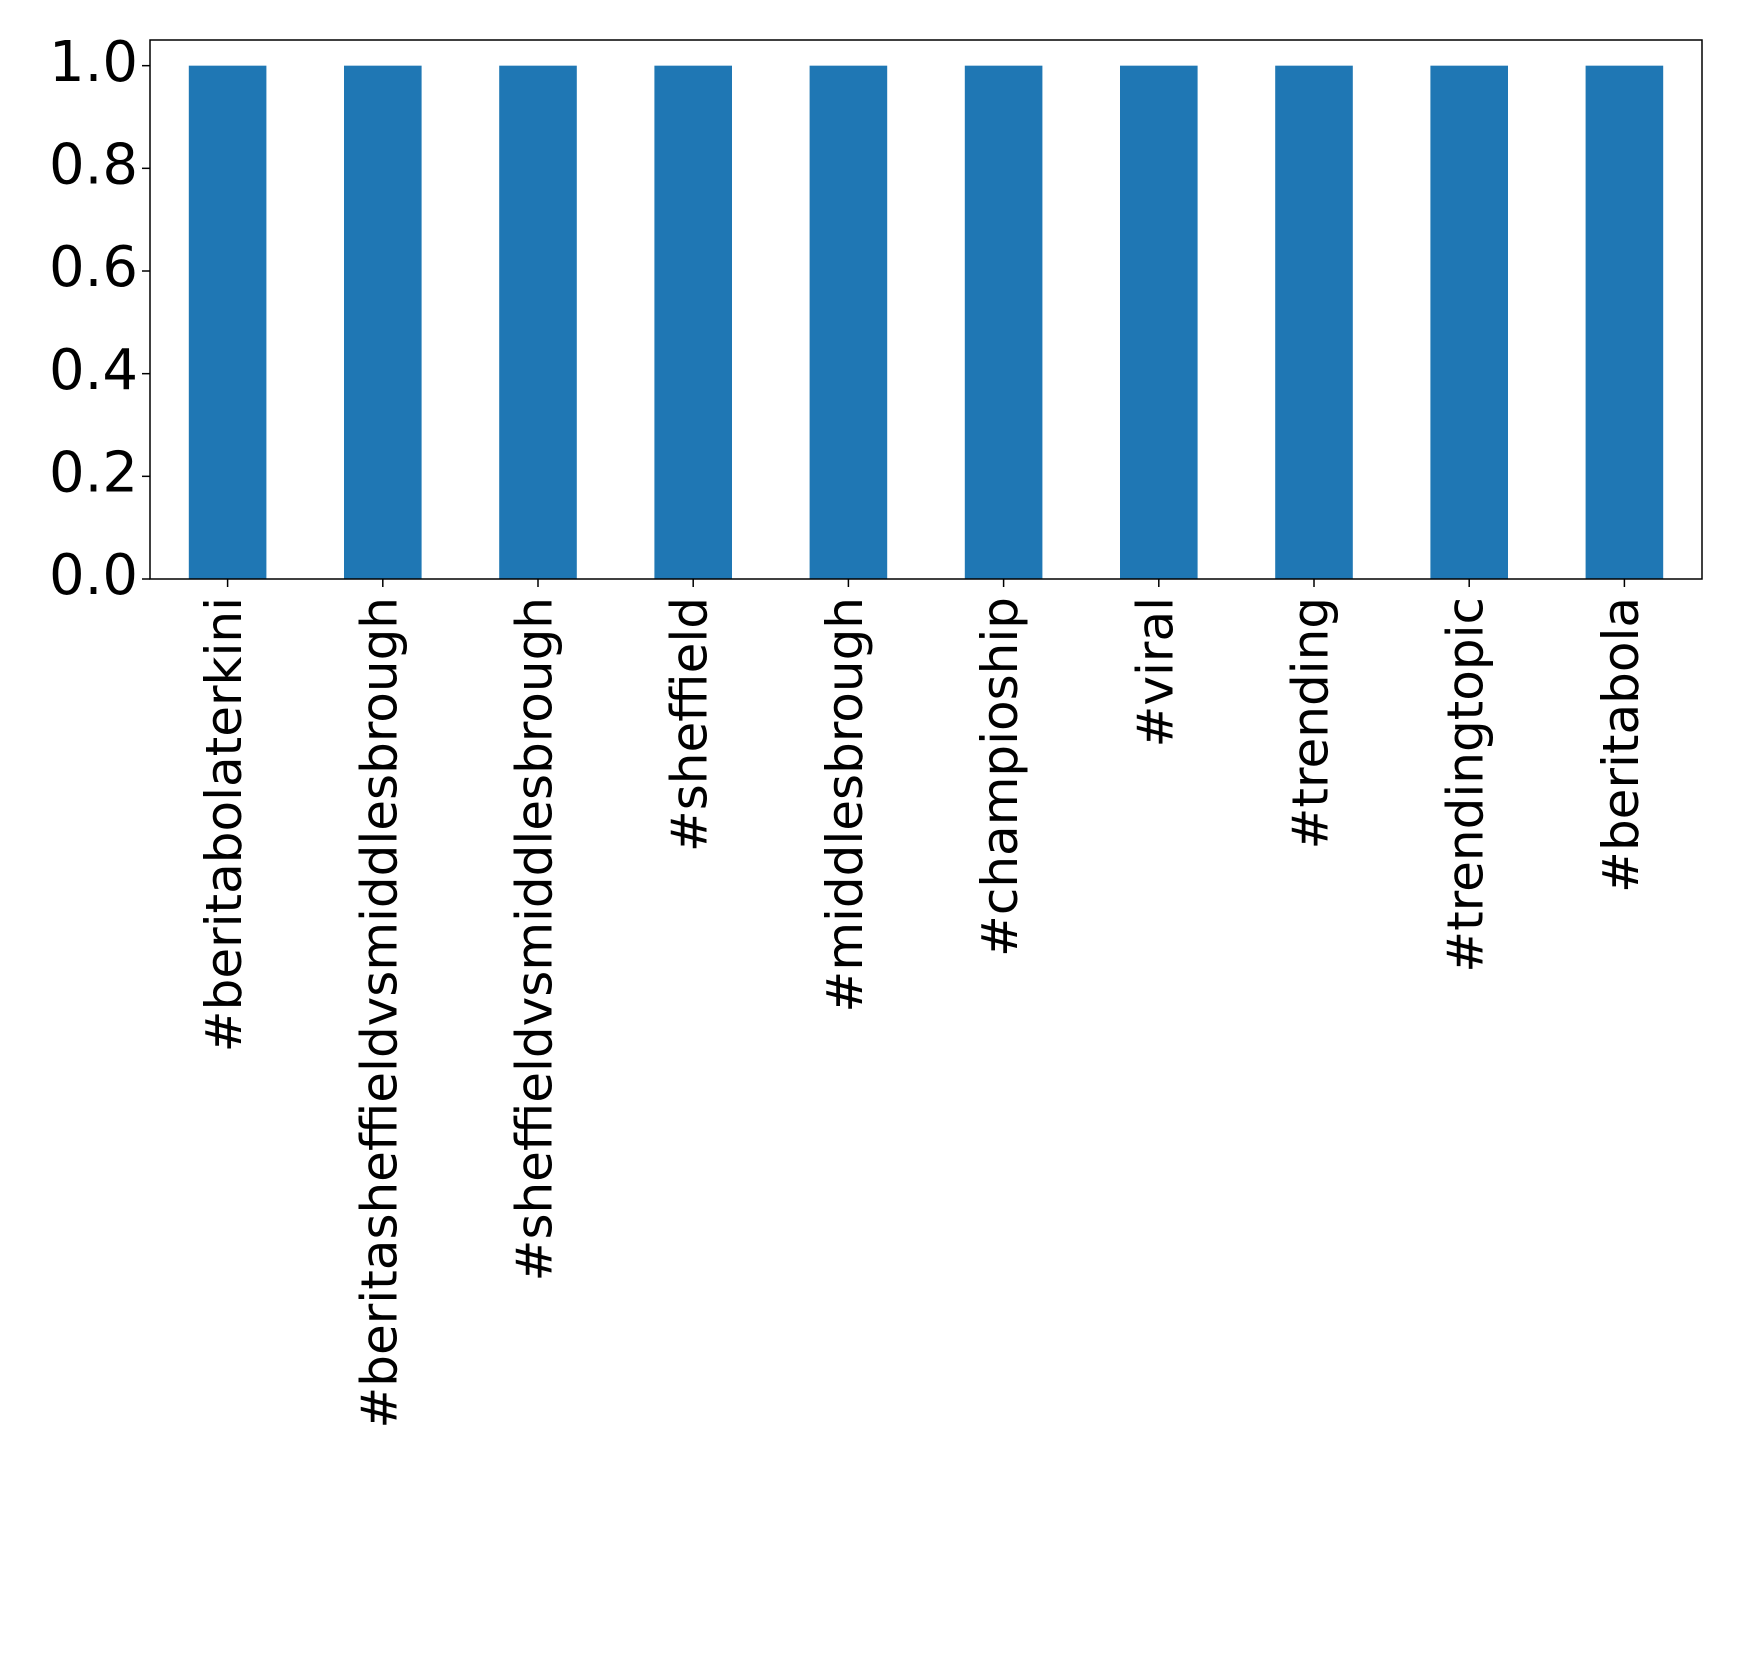 This screenshot has height=1672, width=1739. Describe the element at coordinates (535, 939) in the screenshot. I see `x-tick-label: #sheffieldvsmiddlesbrough` at that location.